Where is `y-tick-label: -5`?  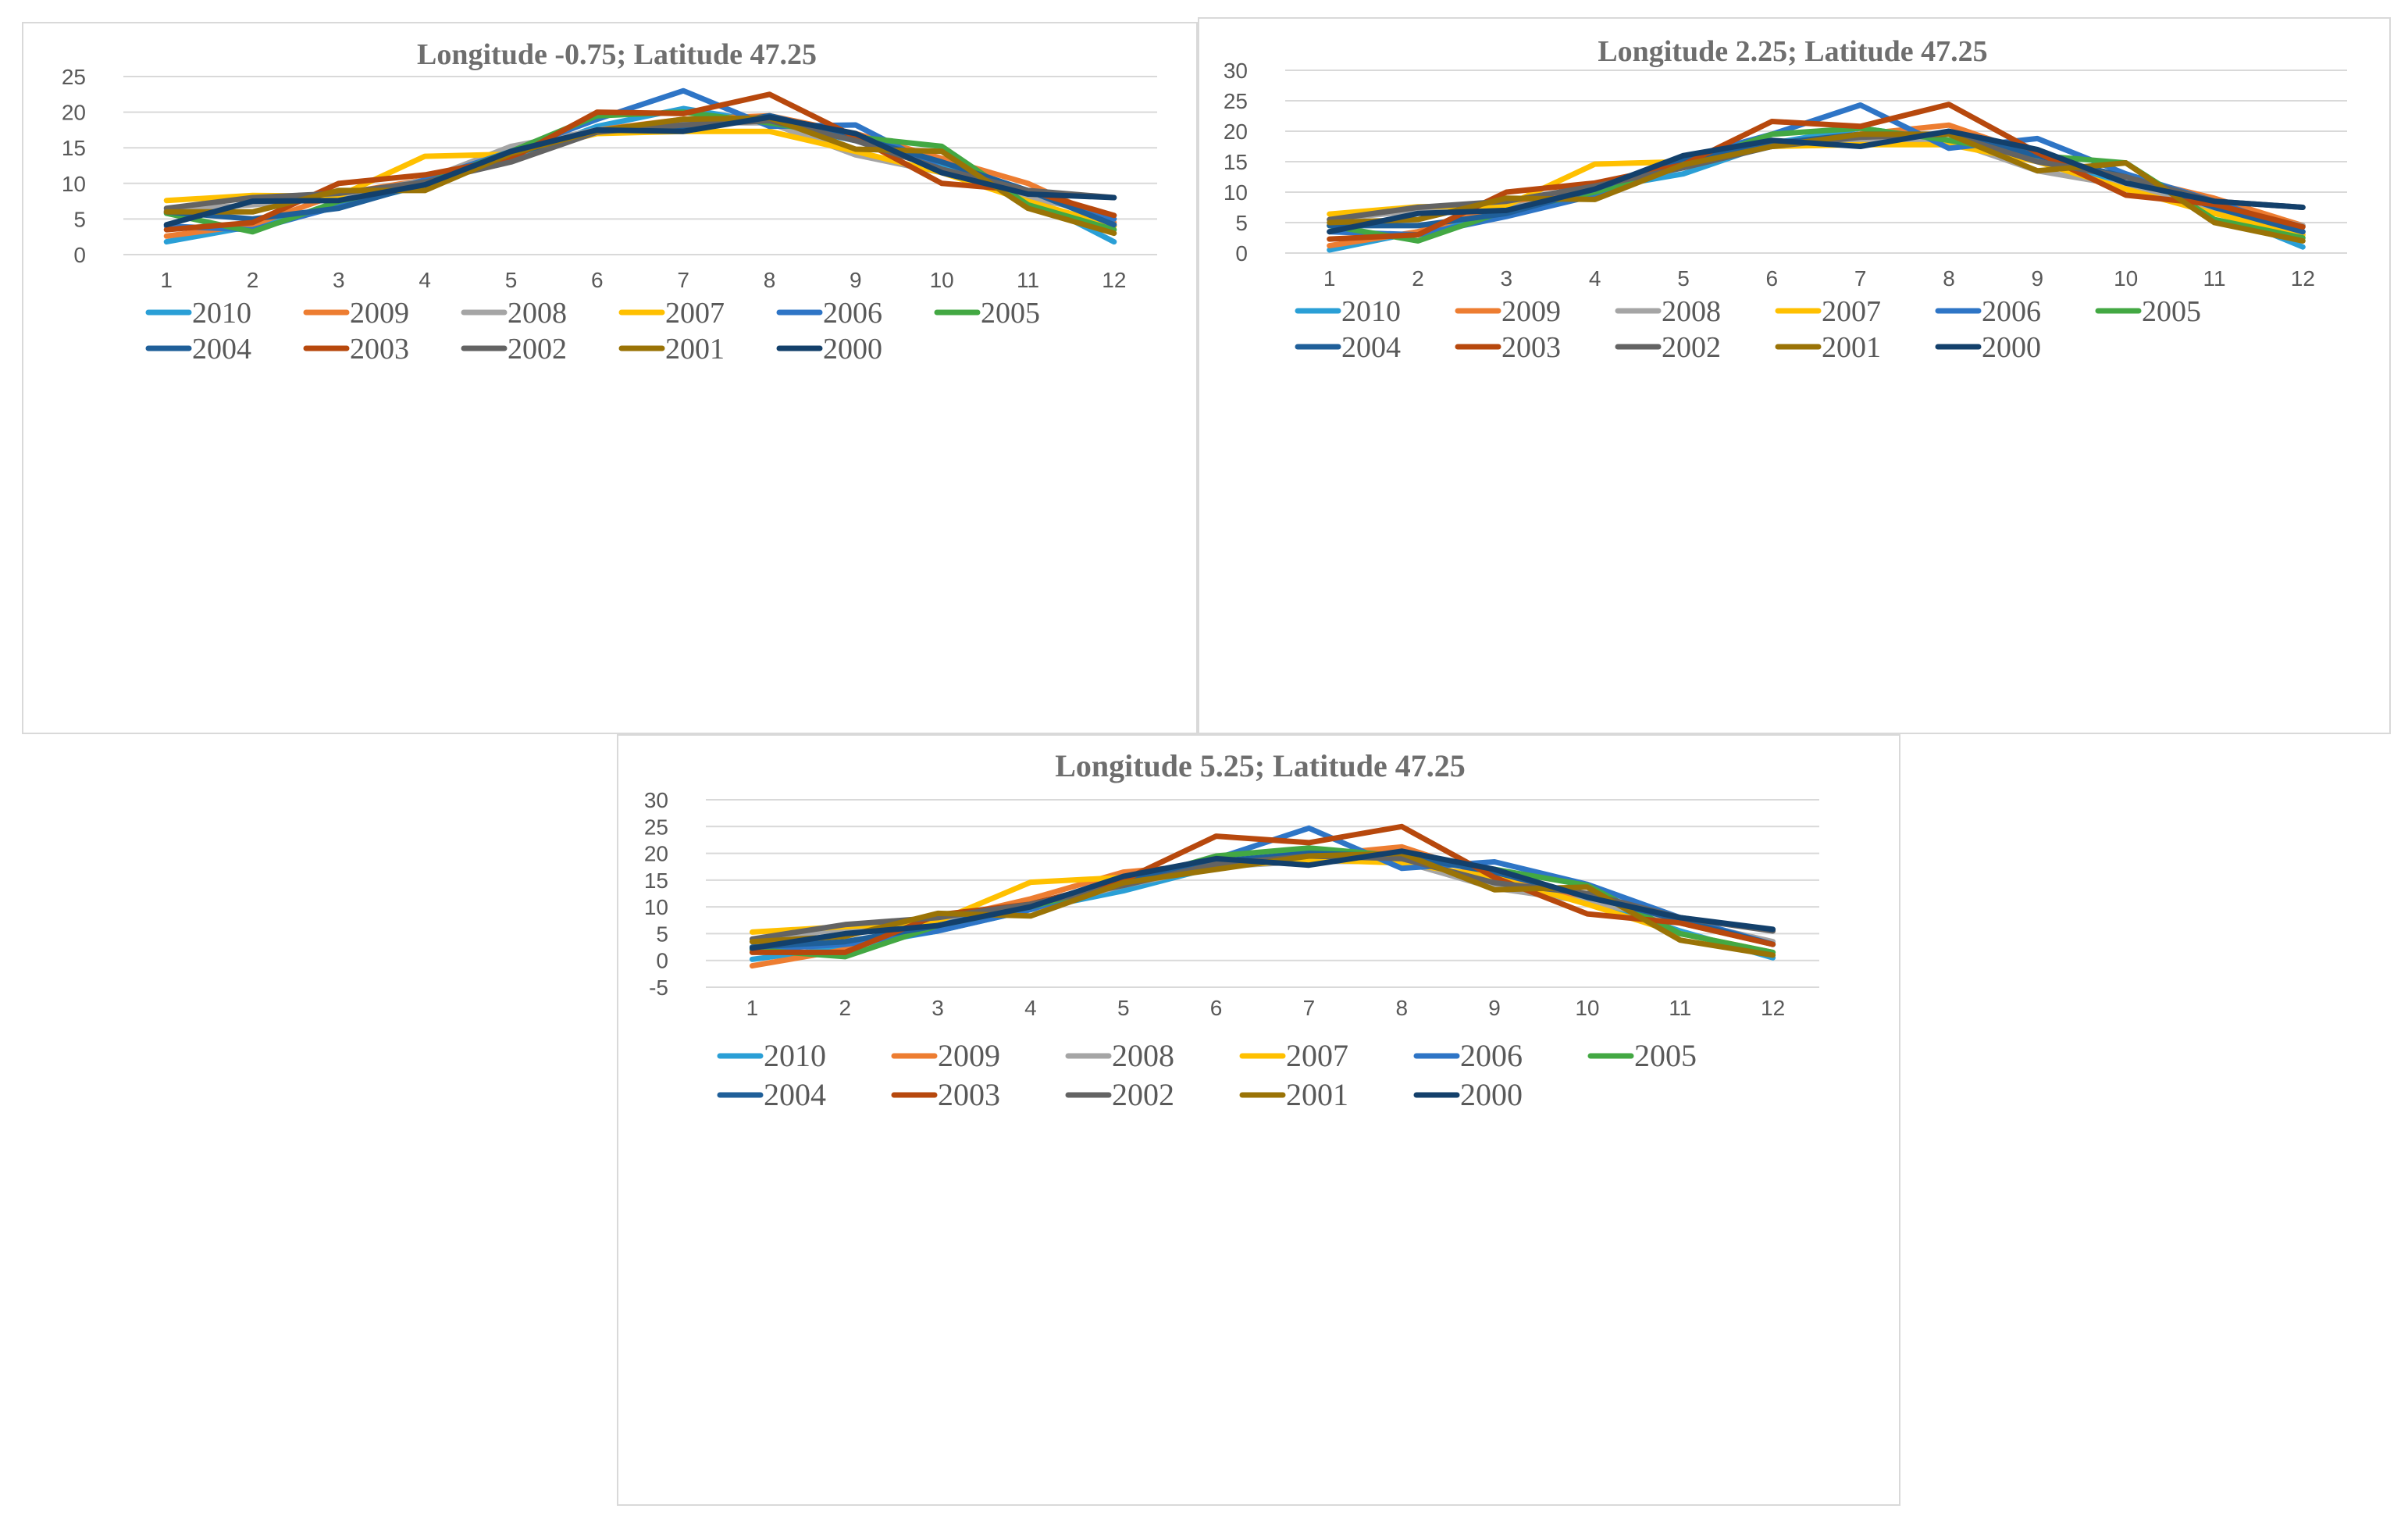
y-tick-label: -5 is located at coordinates (658, 988).